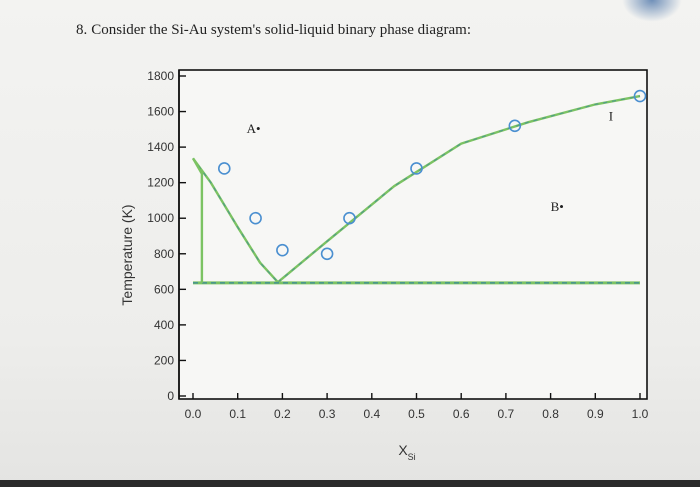 The height and width of the screenshot is (487, 700). I want to click on x-tick-label: 0.5, so click(416, 414).